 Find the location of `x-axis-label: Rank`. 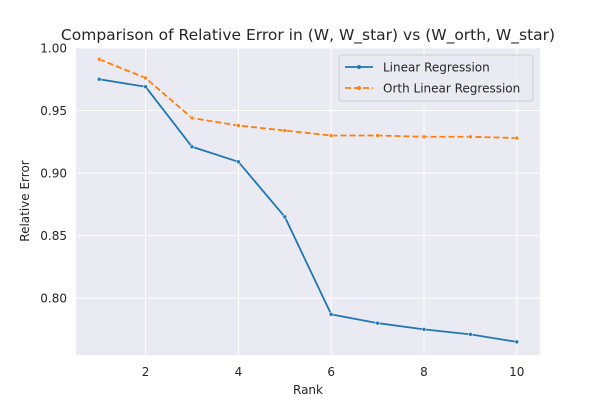

x-axis-label: Rank is located at coordinates (308, 390).